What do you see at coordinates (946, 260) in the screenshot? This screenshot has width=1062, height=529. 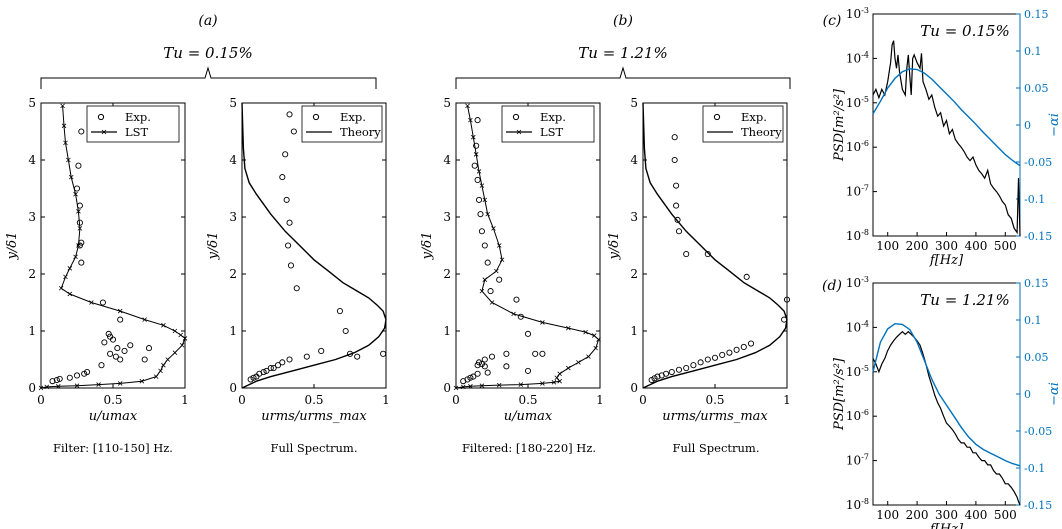 I see `x-axis-label-c: f[Hz]` at bounding box center [946, 260].